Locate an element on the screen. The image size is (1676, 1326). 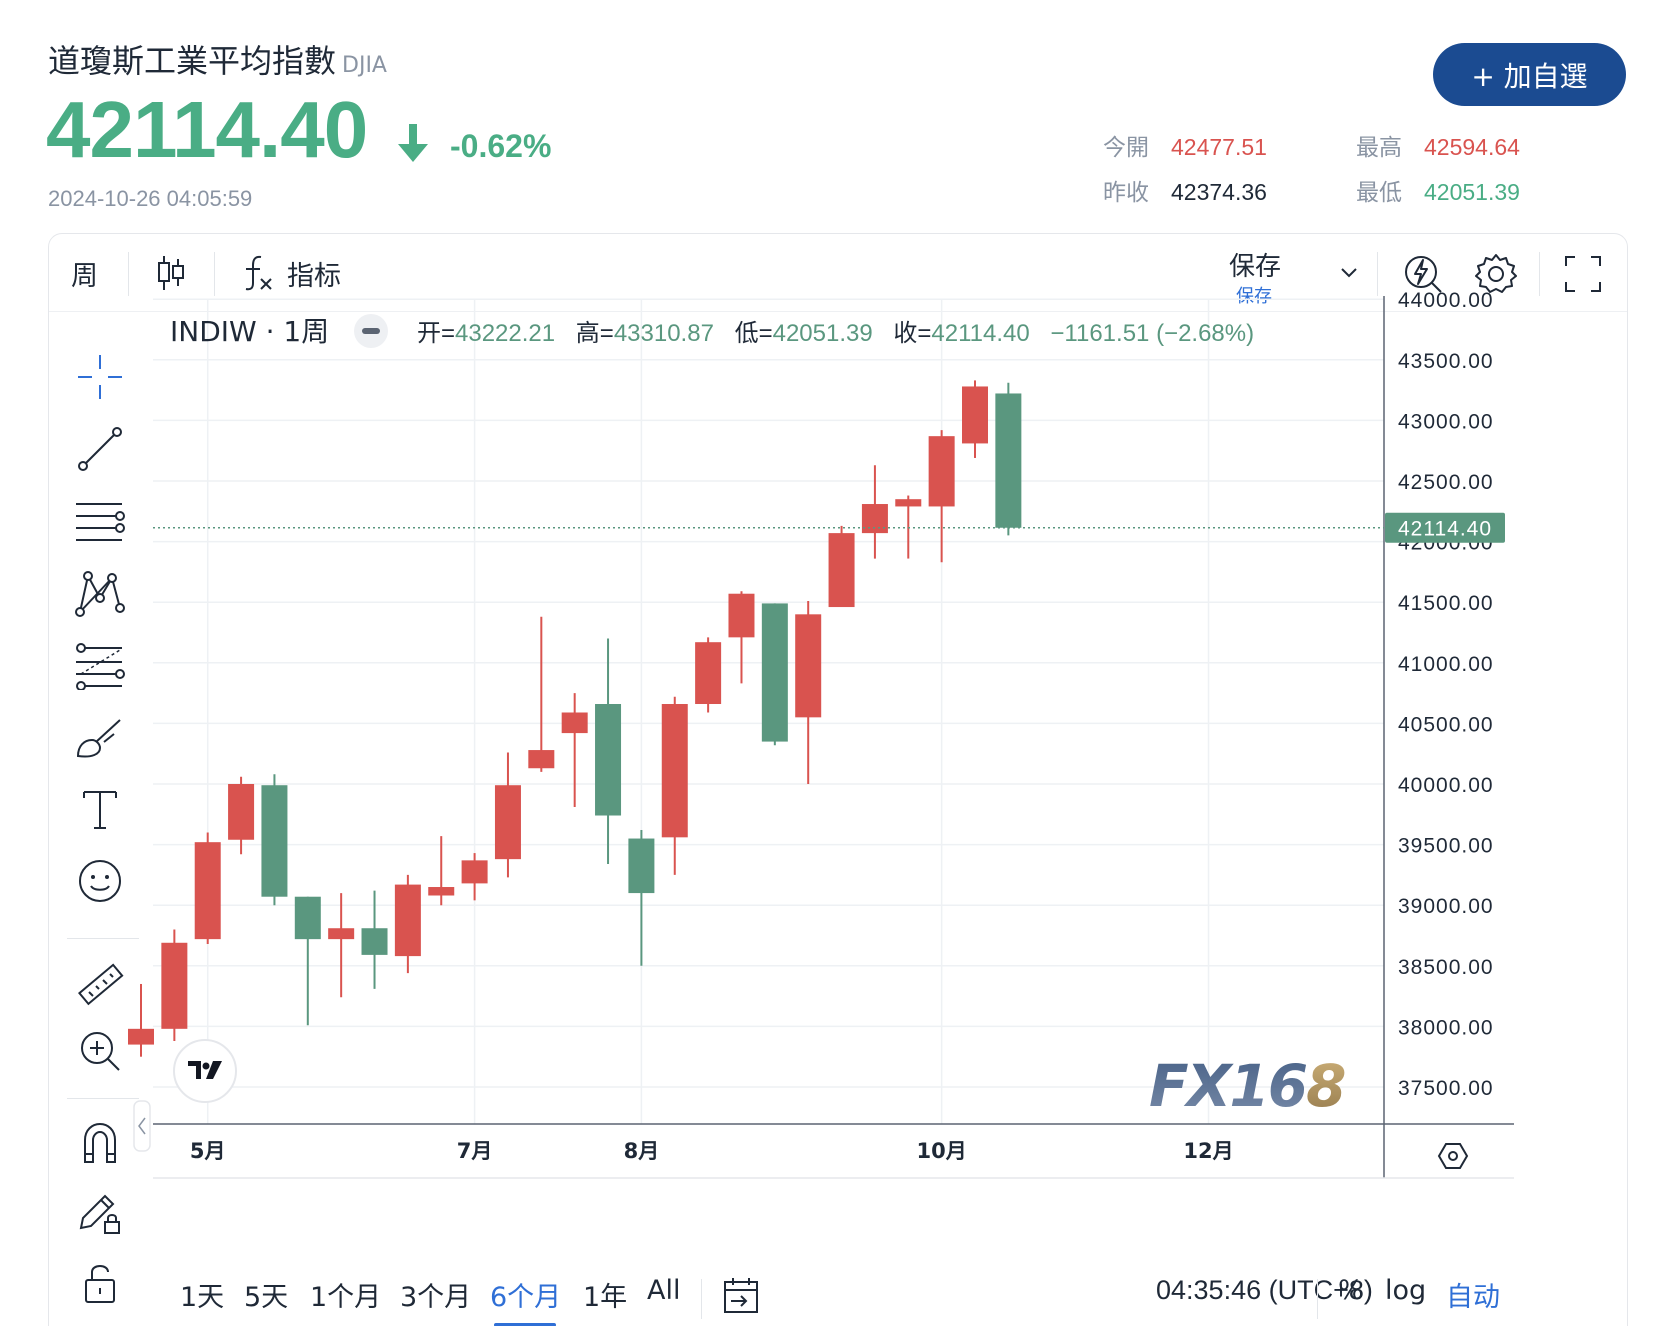
horizontal-lines-tool is located at coordinates (100, 521).